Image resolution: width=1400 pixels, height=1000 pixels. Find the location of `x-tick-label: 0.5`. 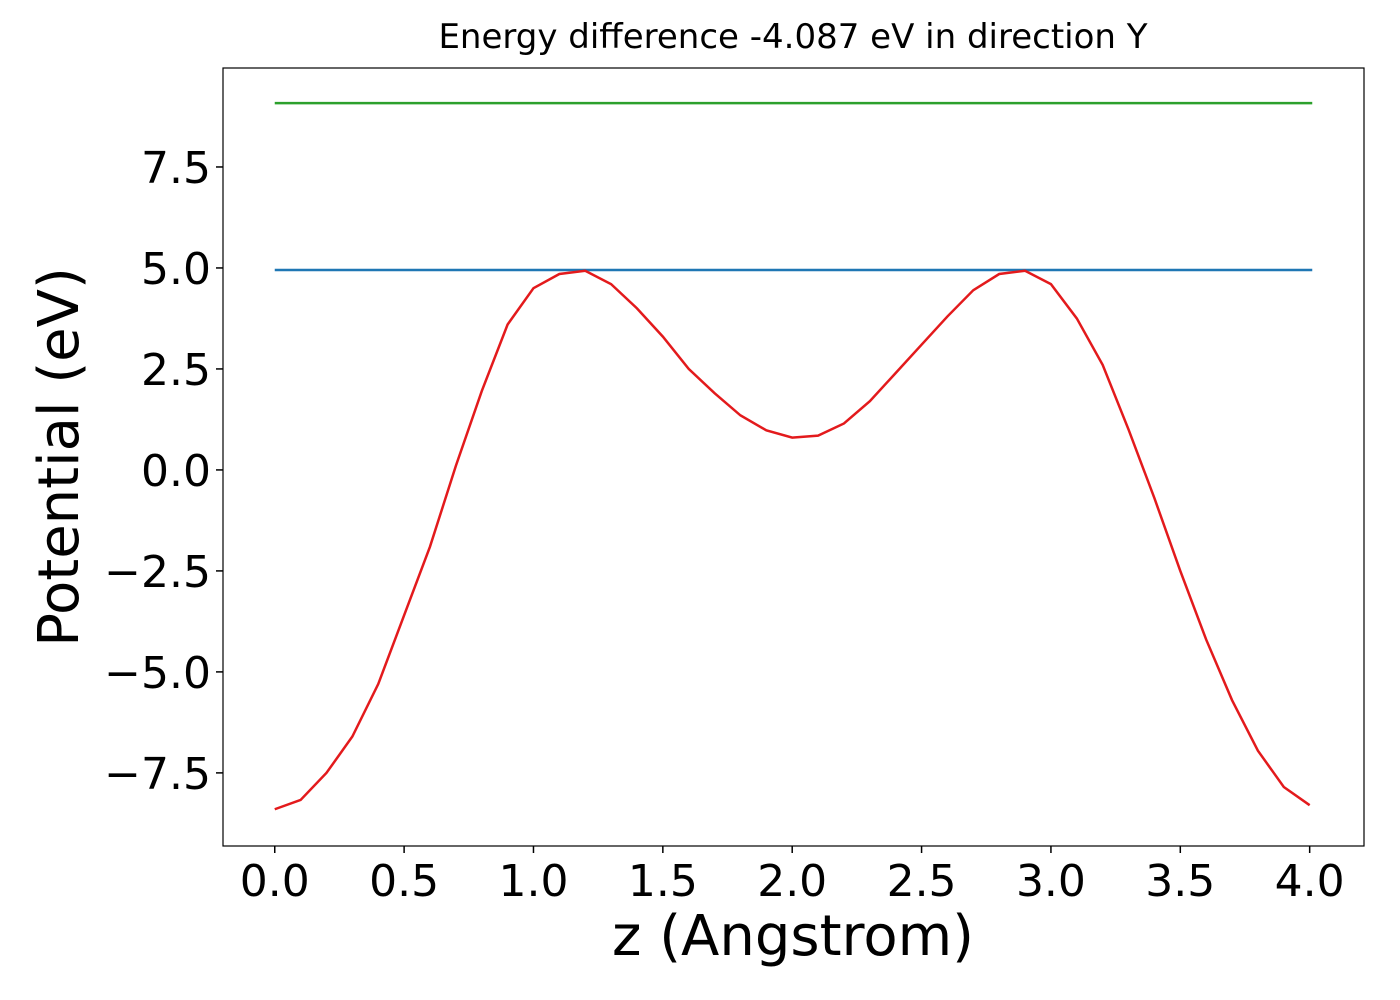

x-tick-label: 0.5 is located at coordinates (404, 881).